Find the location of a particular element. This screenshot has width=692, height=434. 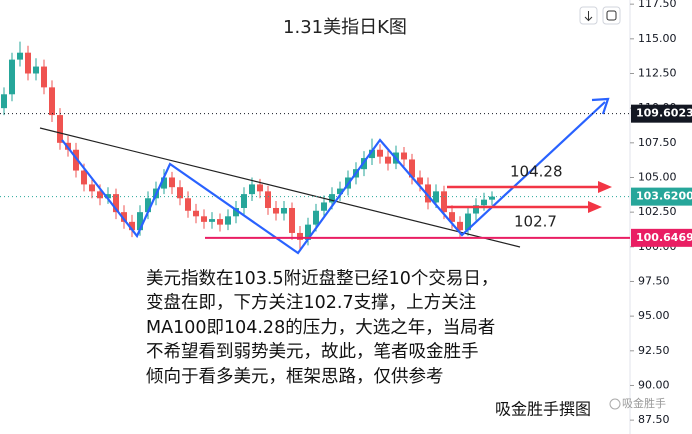

arrow-head is located at coordinates (600, 106).